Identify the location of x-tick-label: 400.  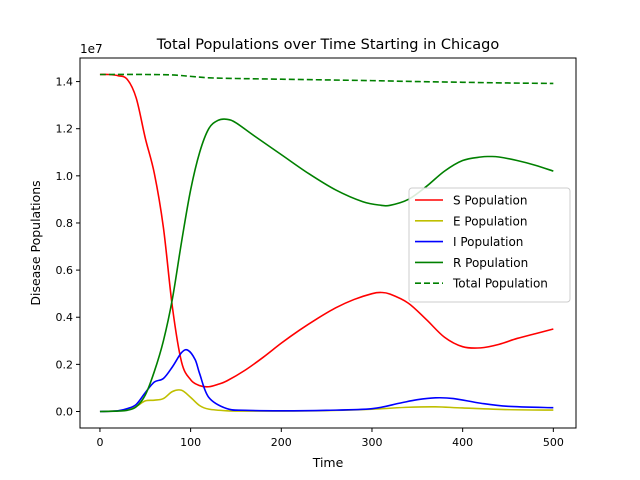
(462, 442).